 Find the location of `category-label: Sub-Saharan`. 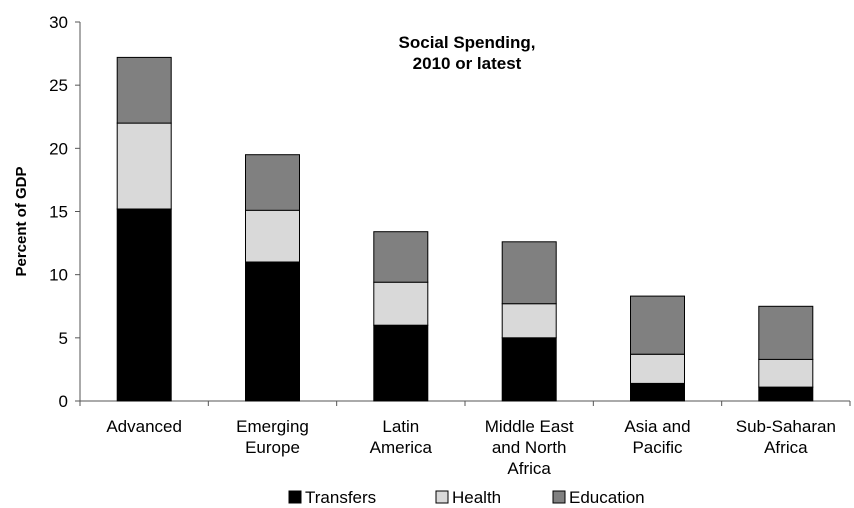

category-label: Sub-Saharan is located at coordinates (786, 426).